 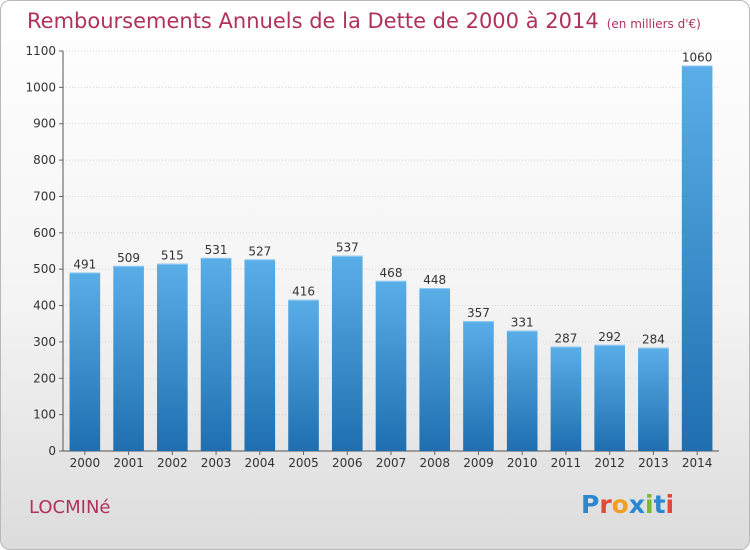 I want to click on proxiti-logo: Proxiti, so click(x=627, y=504).